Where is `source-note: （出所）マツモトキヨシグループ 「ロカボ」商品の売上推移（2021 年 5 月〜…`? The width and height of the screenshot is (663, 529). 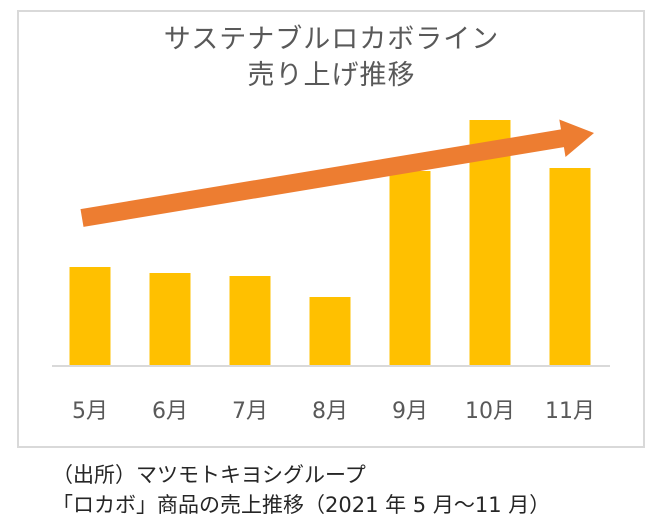 source-note: （出所）マツモトキヨシグループ 「ロカボ」商品の売上推移（2021 年 5 月〜… is located at coordinates (301, 490).